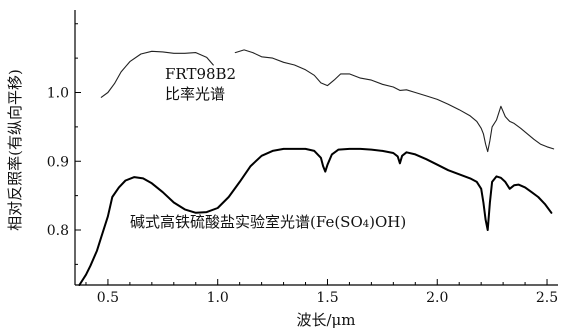 Image resolution: width=567 pixels, height=332 pixels. I want to click on x-axis-ticks: 0.5 1.0 1.5 2.0 2.5, so click(321, 292).